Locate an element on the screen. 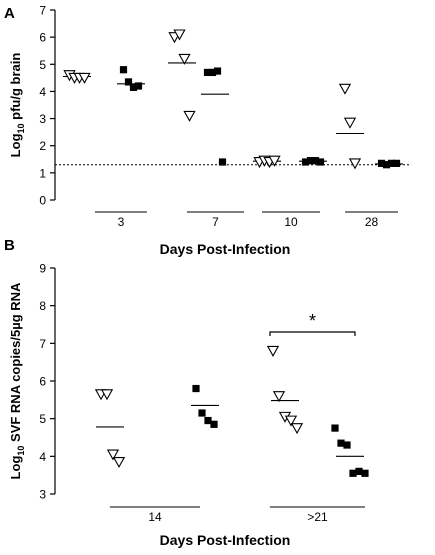 The width and height of the screenshot is (435, 555). y-tick-label: 2 is located at coordinates (42, 146).